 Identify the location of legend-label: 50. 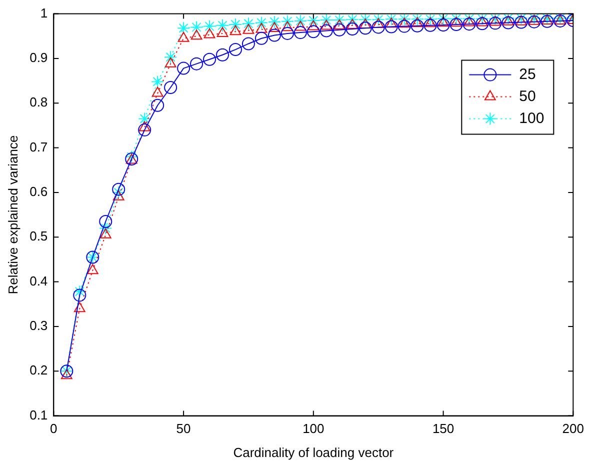
(527, 96).